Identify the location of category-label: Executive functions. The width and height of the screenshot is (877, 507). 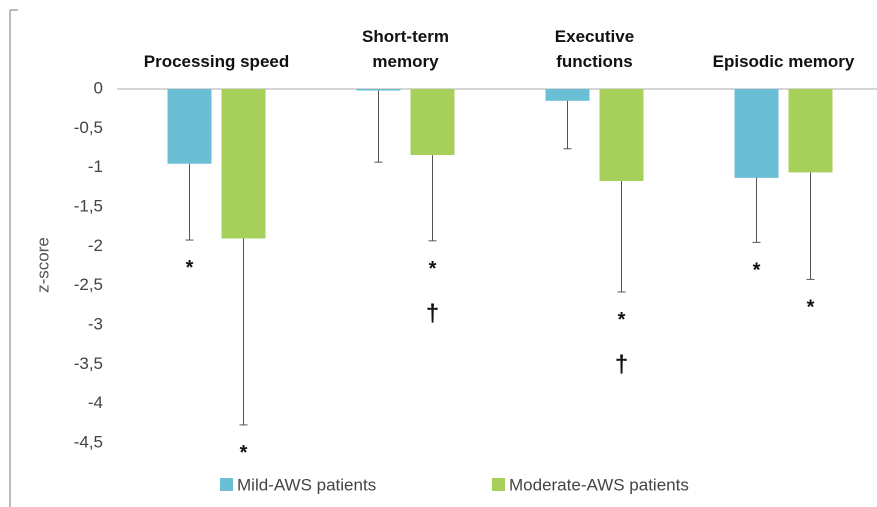
(594, 49).